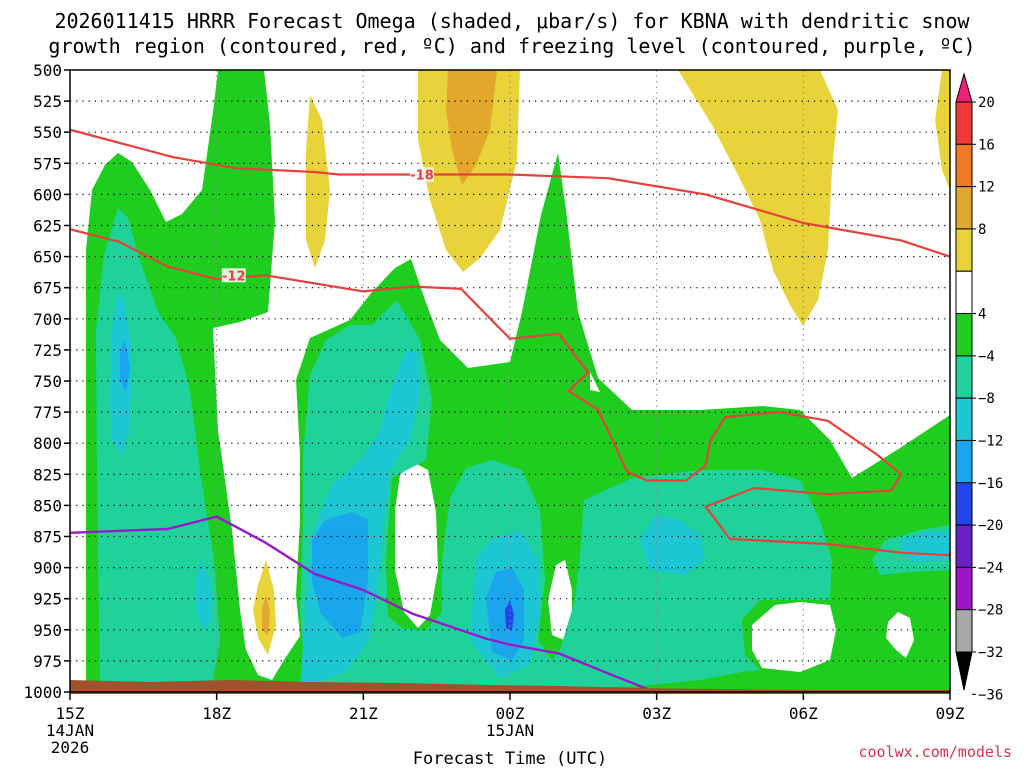  I want to click on x-tick-label: 06Z, so click(803, 713).